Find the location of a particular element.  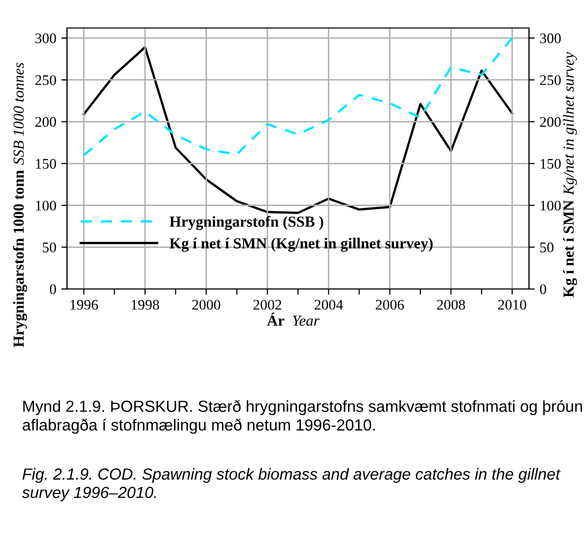

y2-tick-label: 100 is located at coordinates (550, 205).